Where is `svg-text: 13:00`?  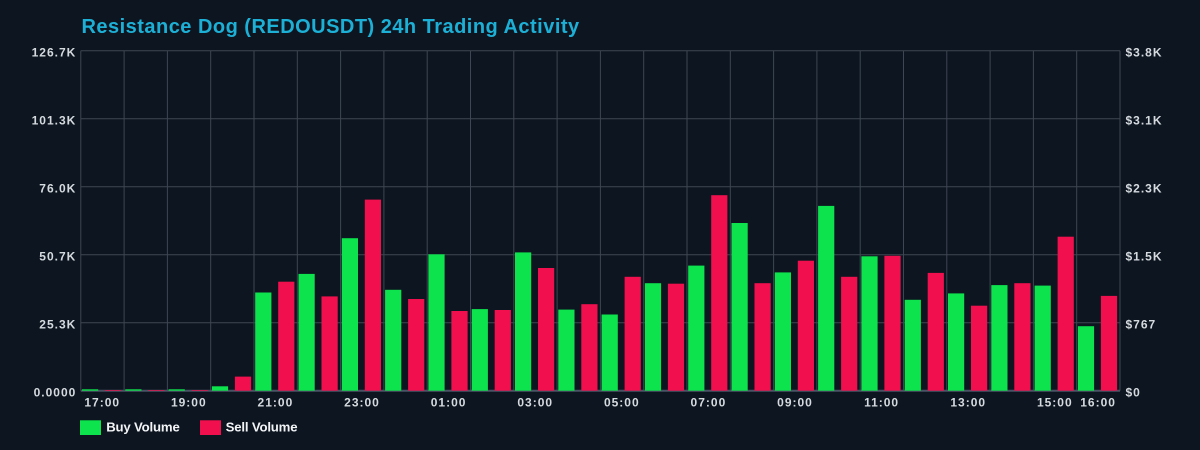 svg-text: 13:00 is located at coordinates (968, 403).